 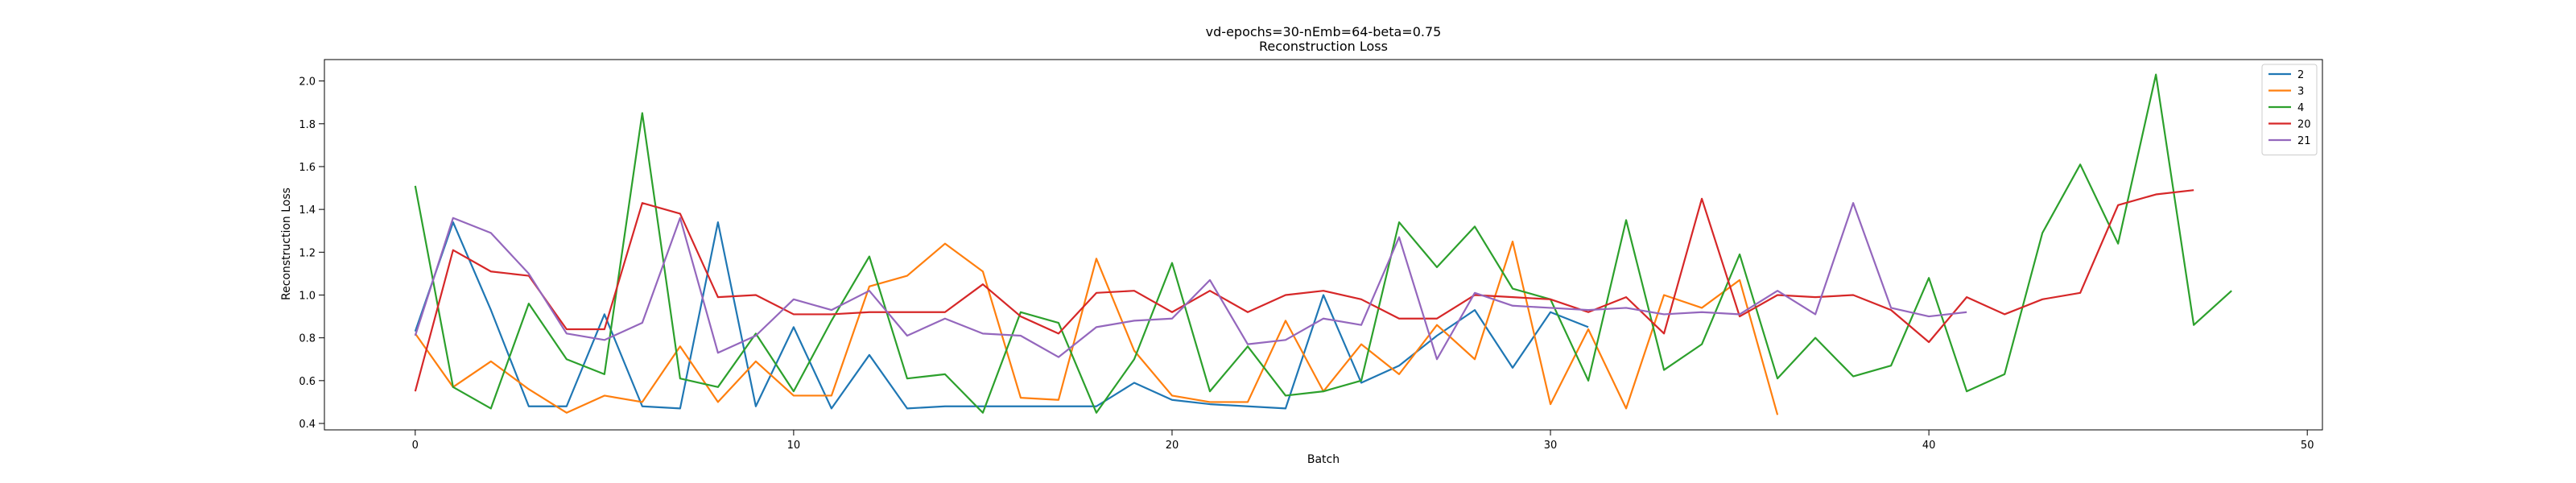 What do you see at coordinates (1929, 446) in the screenshot?
I see `x-tick-label: 40` at bounding box center [1929, 446].